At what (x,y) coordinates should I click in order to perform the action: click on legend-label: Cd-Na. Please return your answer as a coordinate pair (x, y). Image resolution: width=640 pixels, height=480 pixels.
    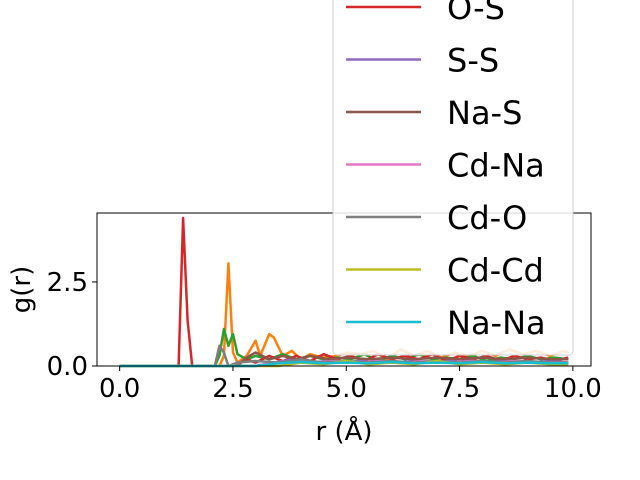
    Looking at the image, I should click on (496, 166).